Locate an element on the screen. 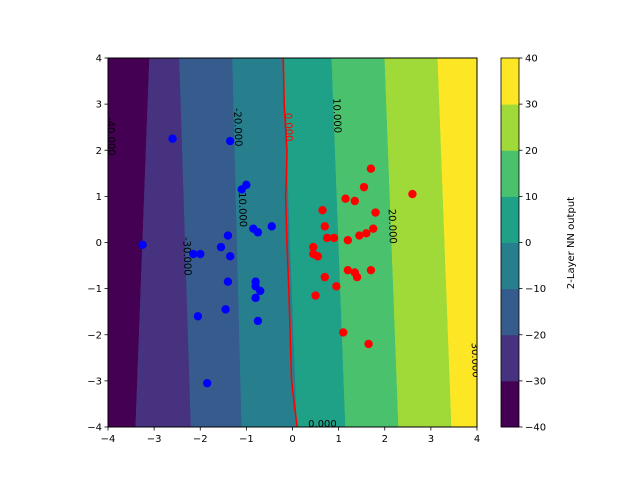  colorbar-label: 2-Layer NN output is located at coordinates (571, 243).